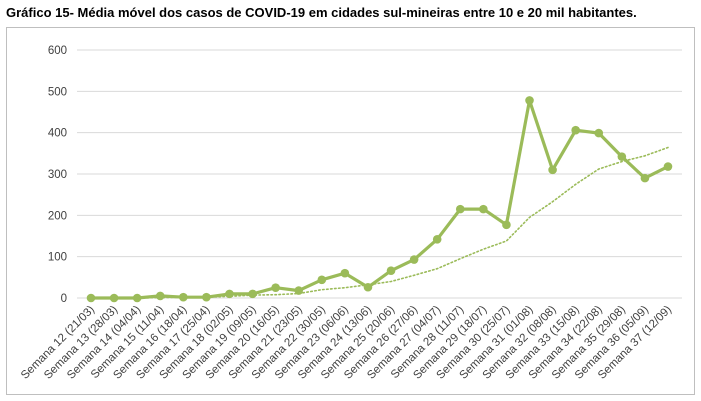  I want to click on y-tick-label: 100, so click(57, 258).